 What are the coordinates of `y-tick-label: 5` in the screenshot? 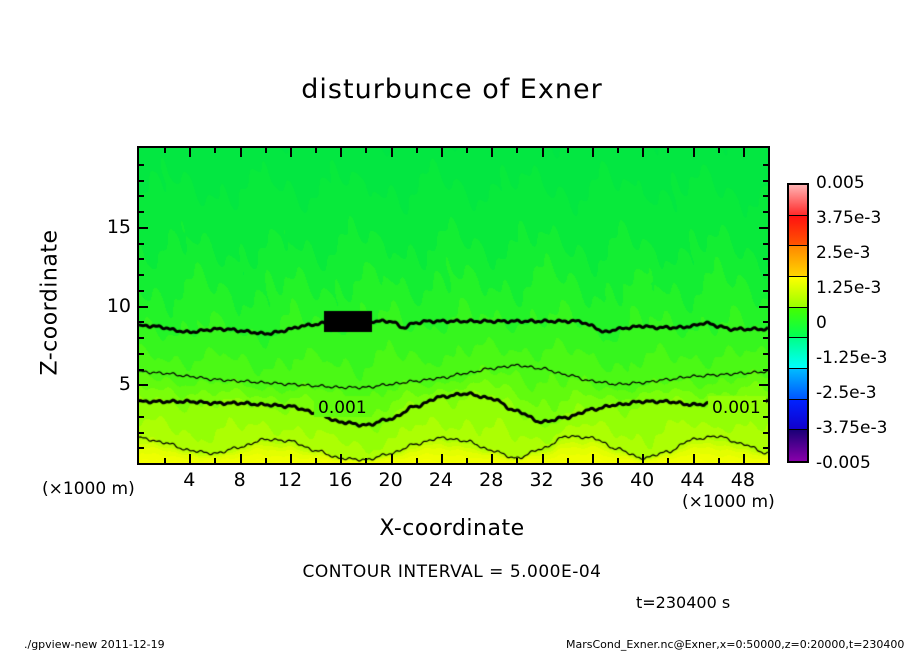 It's located at (124, 384).